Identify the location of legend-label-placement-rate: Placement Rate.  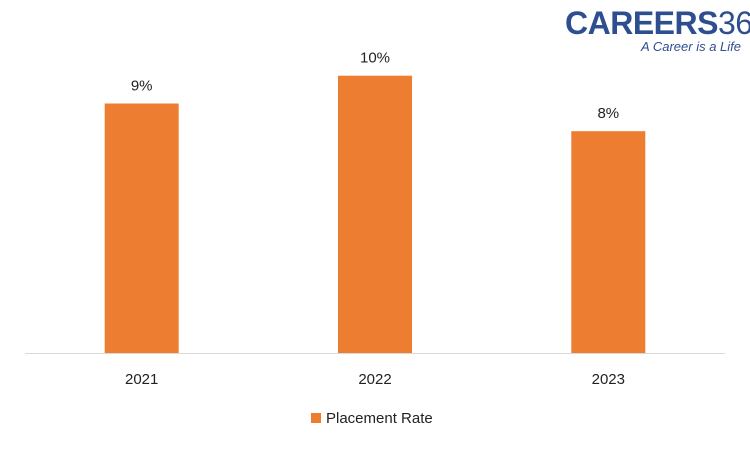
(379, 418).